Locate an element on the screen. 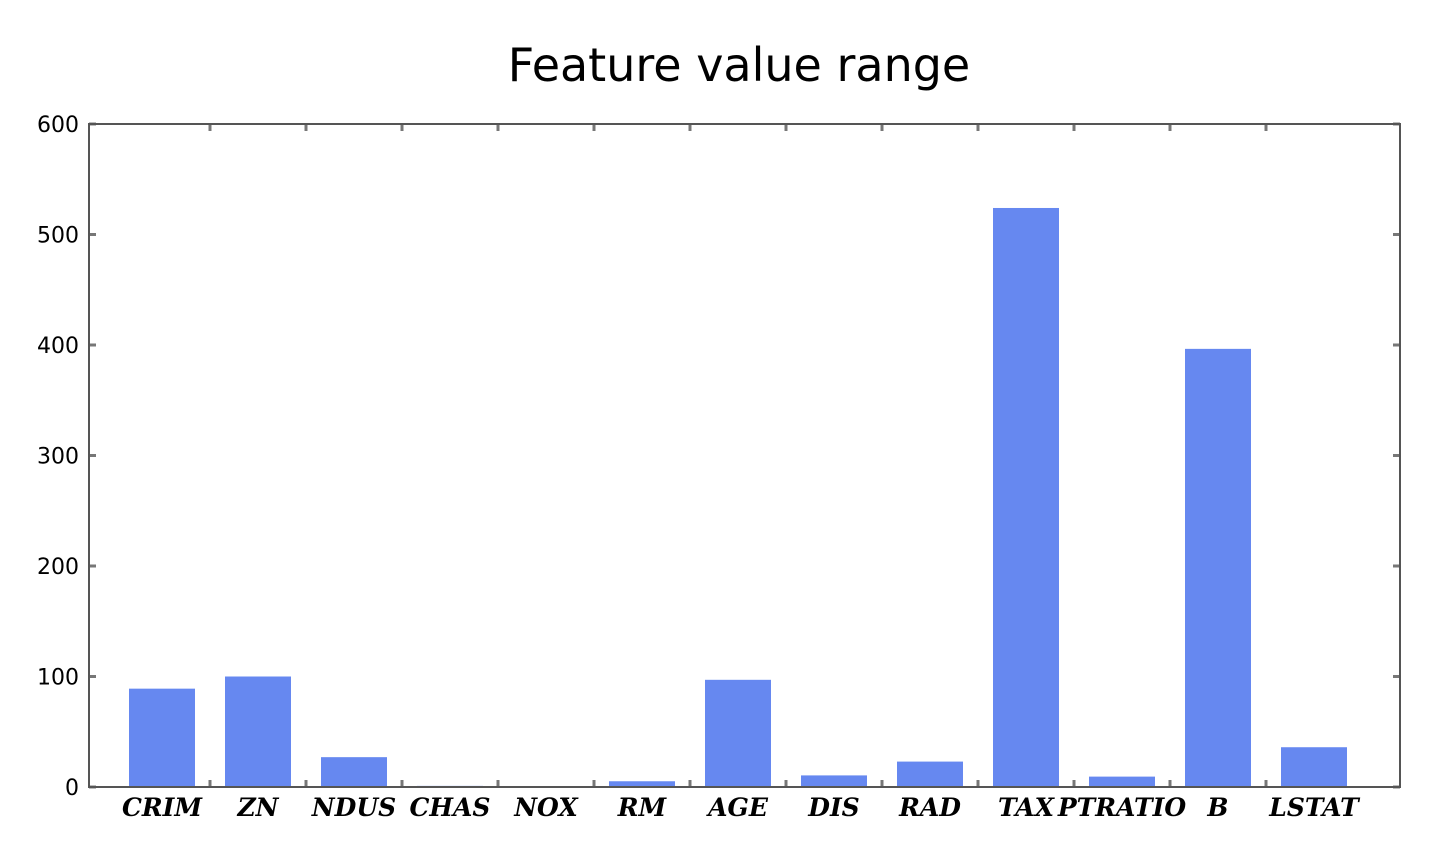 The width and height of the screenshot is (1440, 864). x-tick-label-rad: RAD is located at coordinates (929, 807).